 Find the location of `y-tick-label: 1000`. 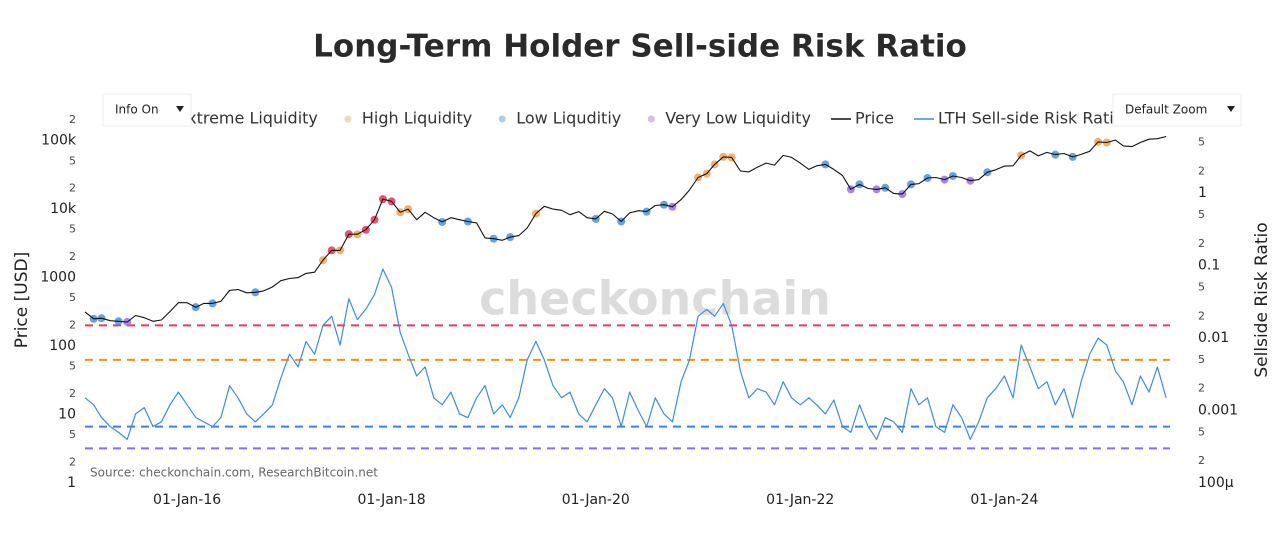

y-tick-label: 1000 is located at coordinates (58, 278).